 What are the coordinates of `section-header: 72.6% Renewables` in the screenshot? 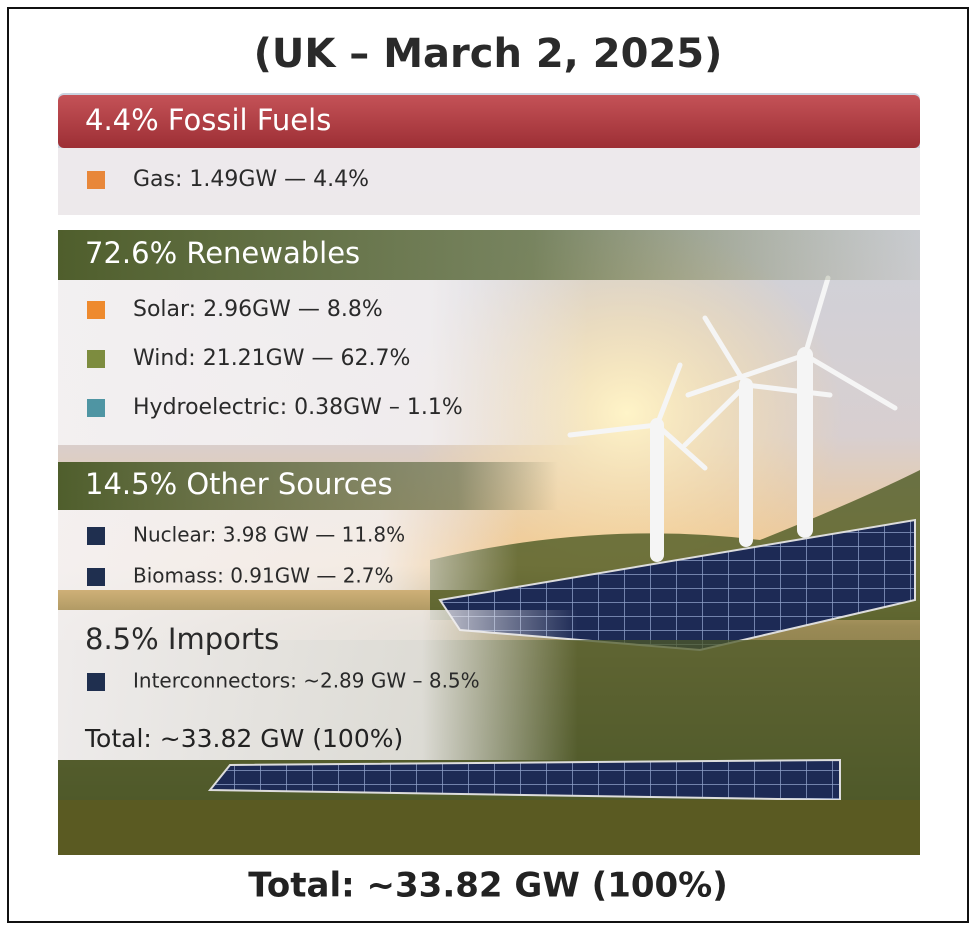 It's located at (222, 253).